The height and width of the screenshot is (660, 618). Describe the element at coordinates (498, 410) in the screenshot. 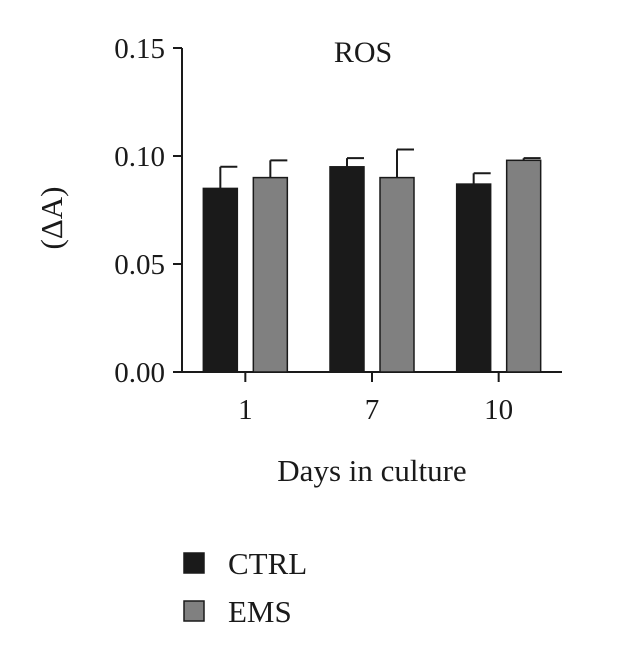

I see `x-tick-label: 10` at that location.